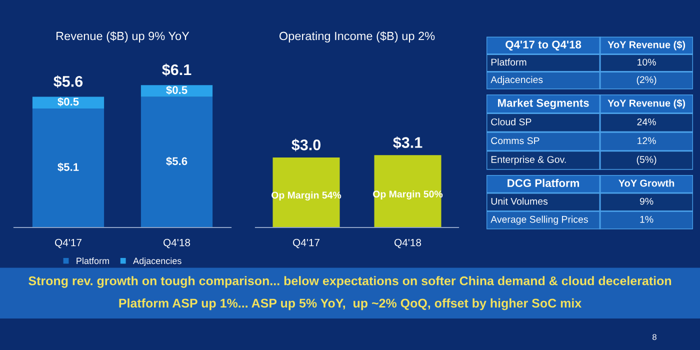 Image resolution: width=700 pixels, height=350 pixels. What do you see at coordinates (357, 37) in the screenshot?
I see `chart-title: Operating Income ($B) up 2%` at bounding box center [357, 37].